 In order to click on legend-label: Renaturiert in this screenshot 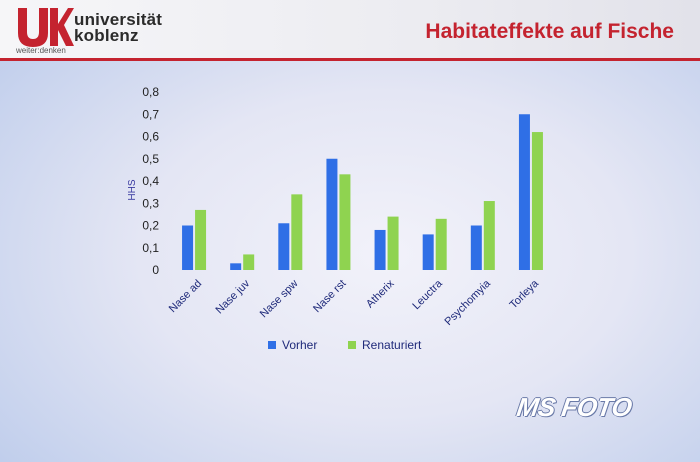, I will do `click(392, 345)`.